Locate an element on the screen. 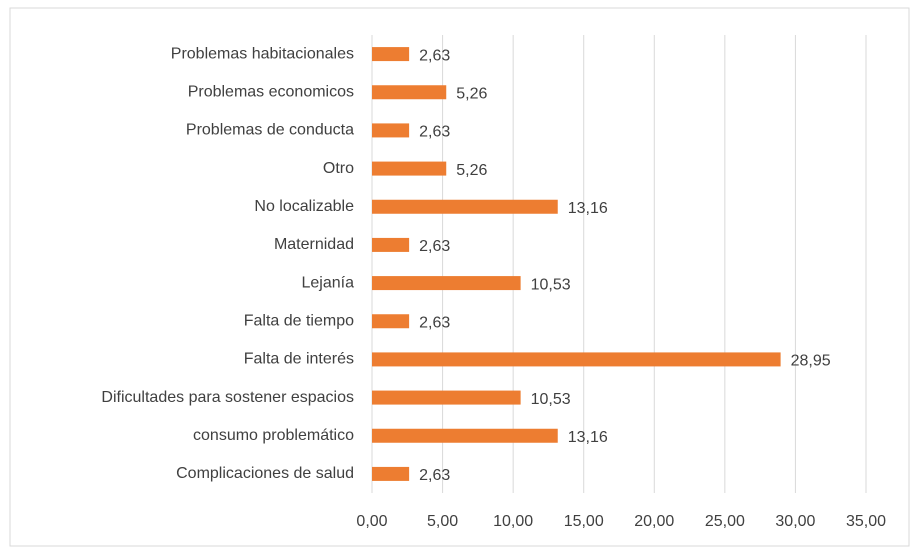  y-tick-label: Falta de interés is located at coordinates (299, 359).